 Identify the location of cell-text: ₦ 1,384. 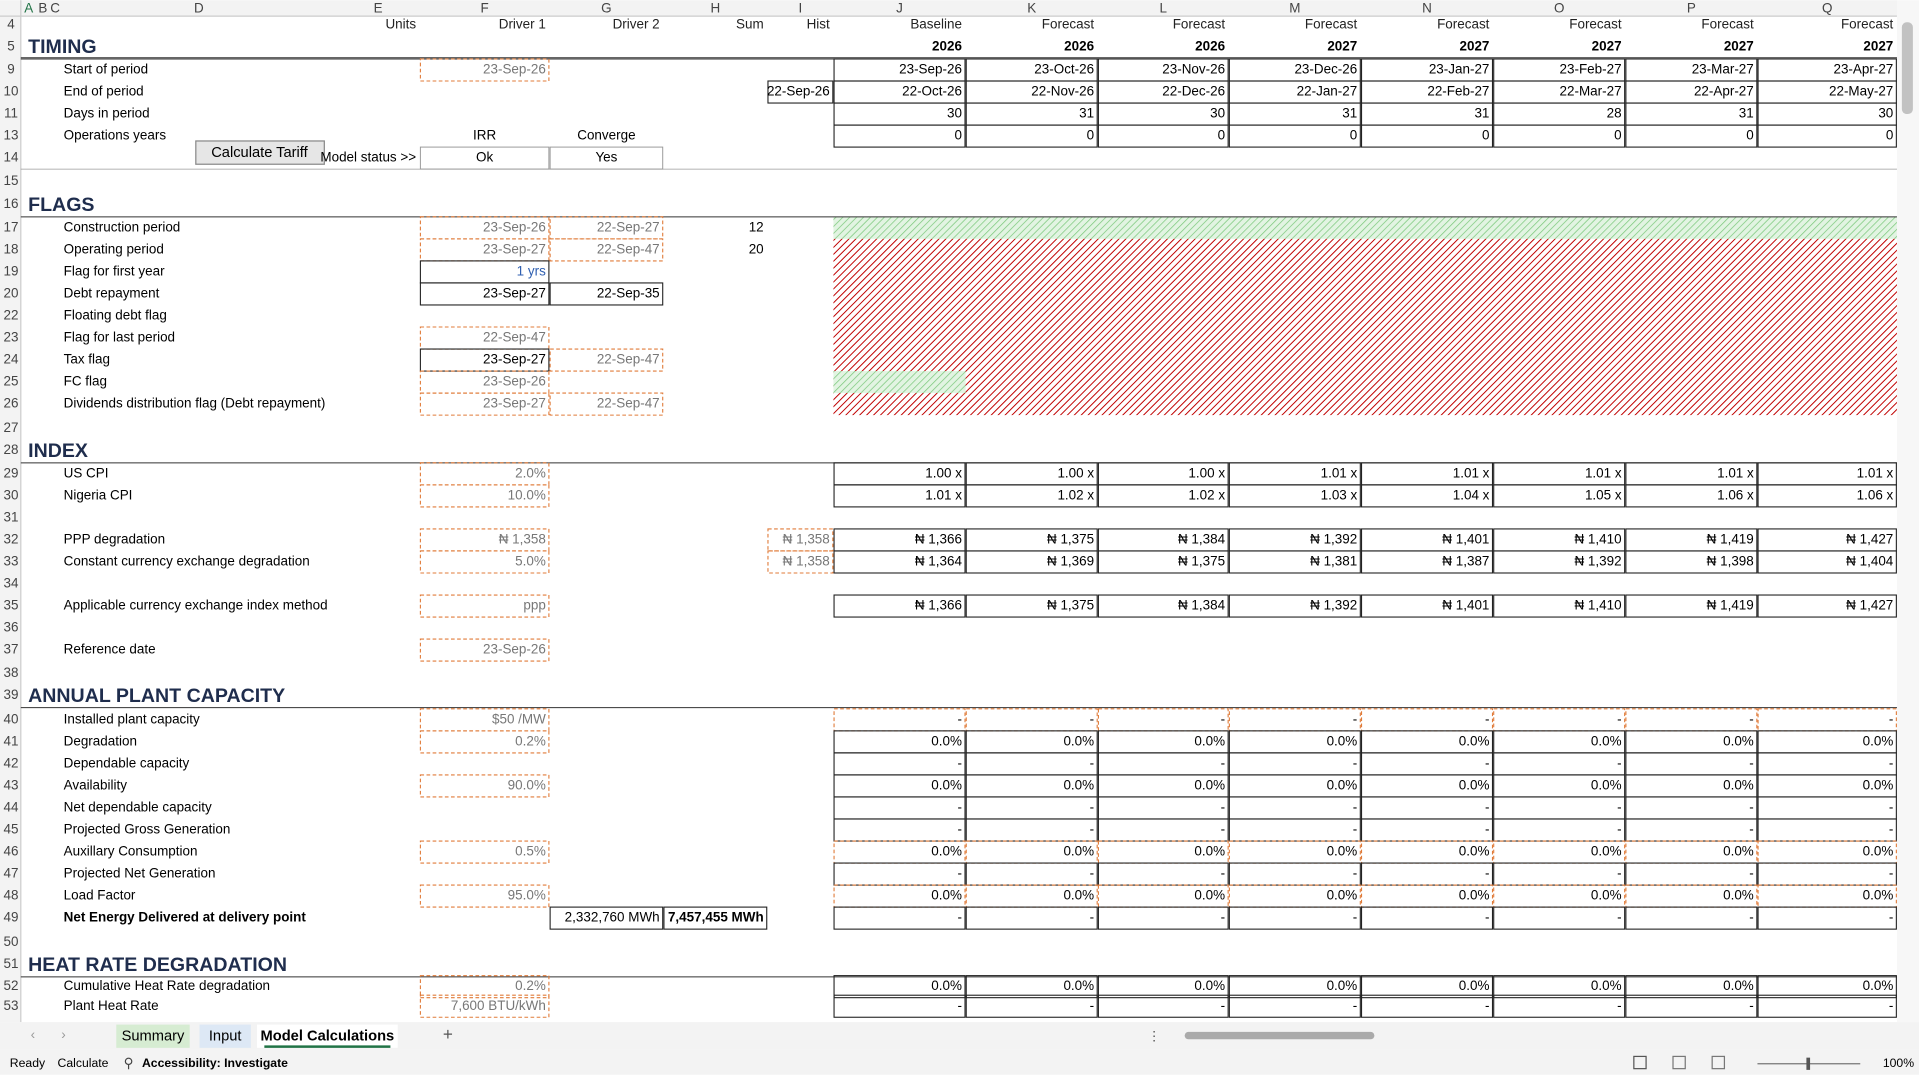
(1202, 539).